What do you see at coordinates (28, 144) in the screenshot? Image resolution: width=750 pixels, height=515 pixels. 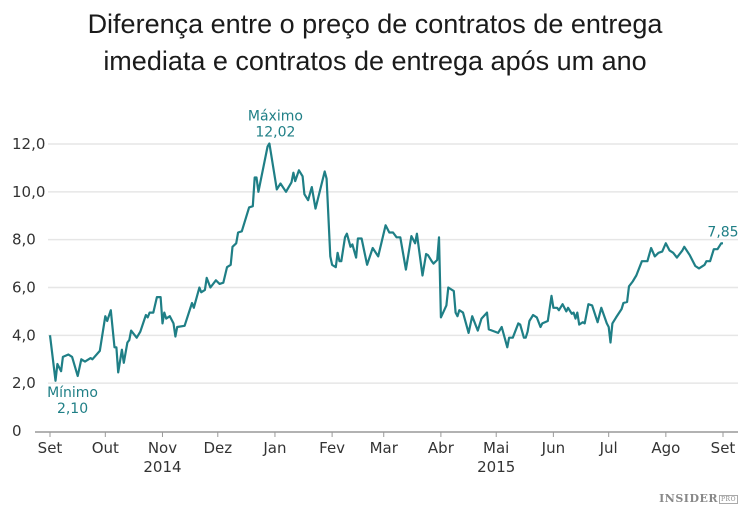 I see `y-tick-label: 12,0` at bounding box center [28, 144].